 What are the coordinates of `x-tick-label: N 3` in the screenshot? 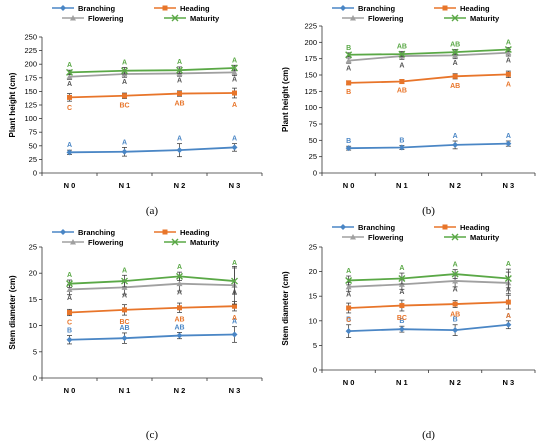 It's located at (509, 185).